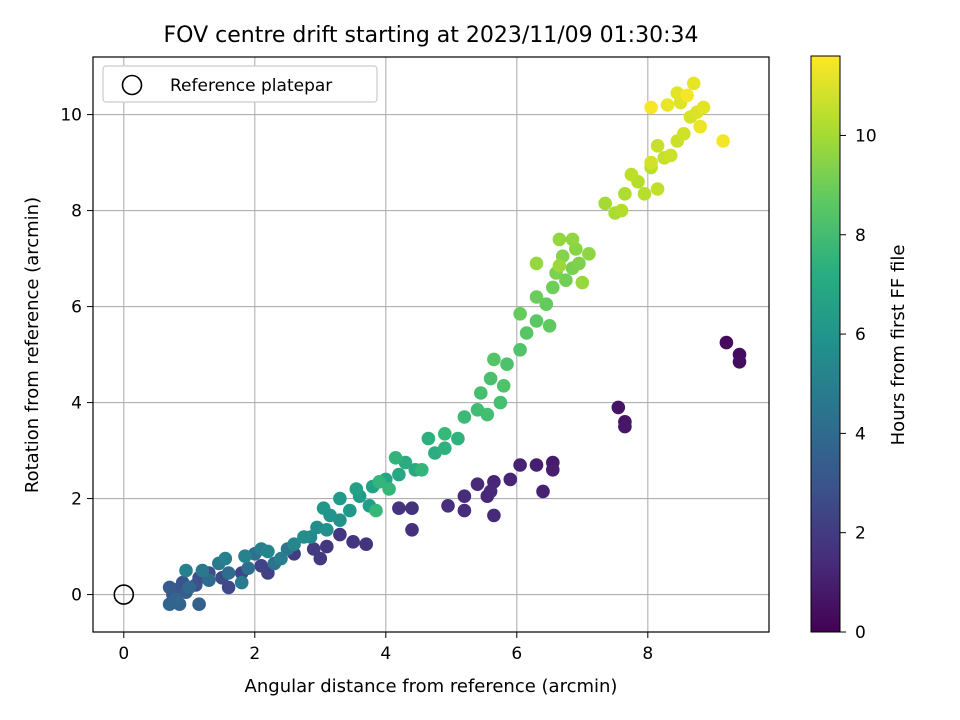 This screenshot has height=720, width=960. Describe the element at coordinates (71, 116) in the screenshot. I see `y-tick-label: 10` at that location.